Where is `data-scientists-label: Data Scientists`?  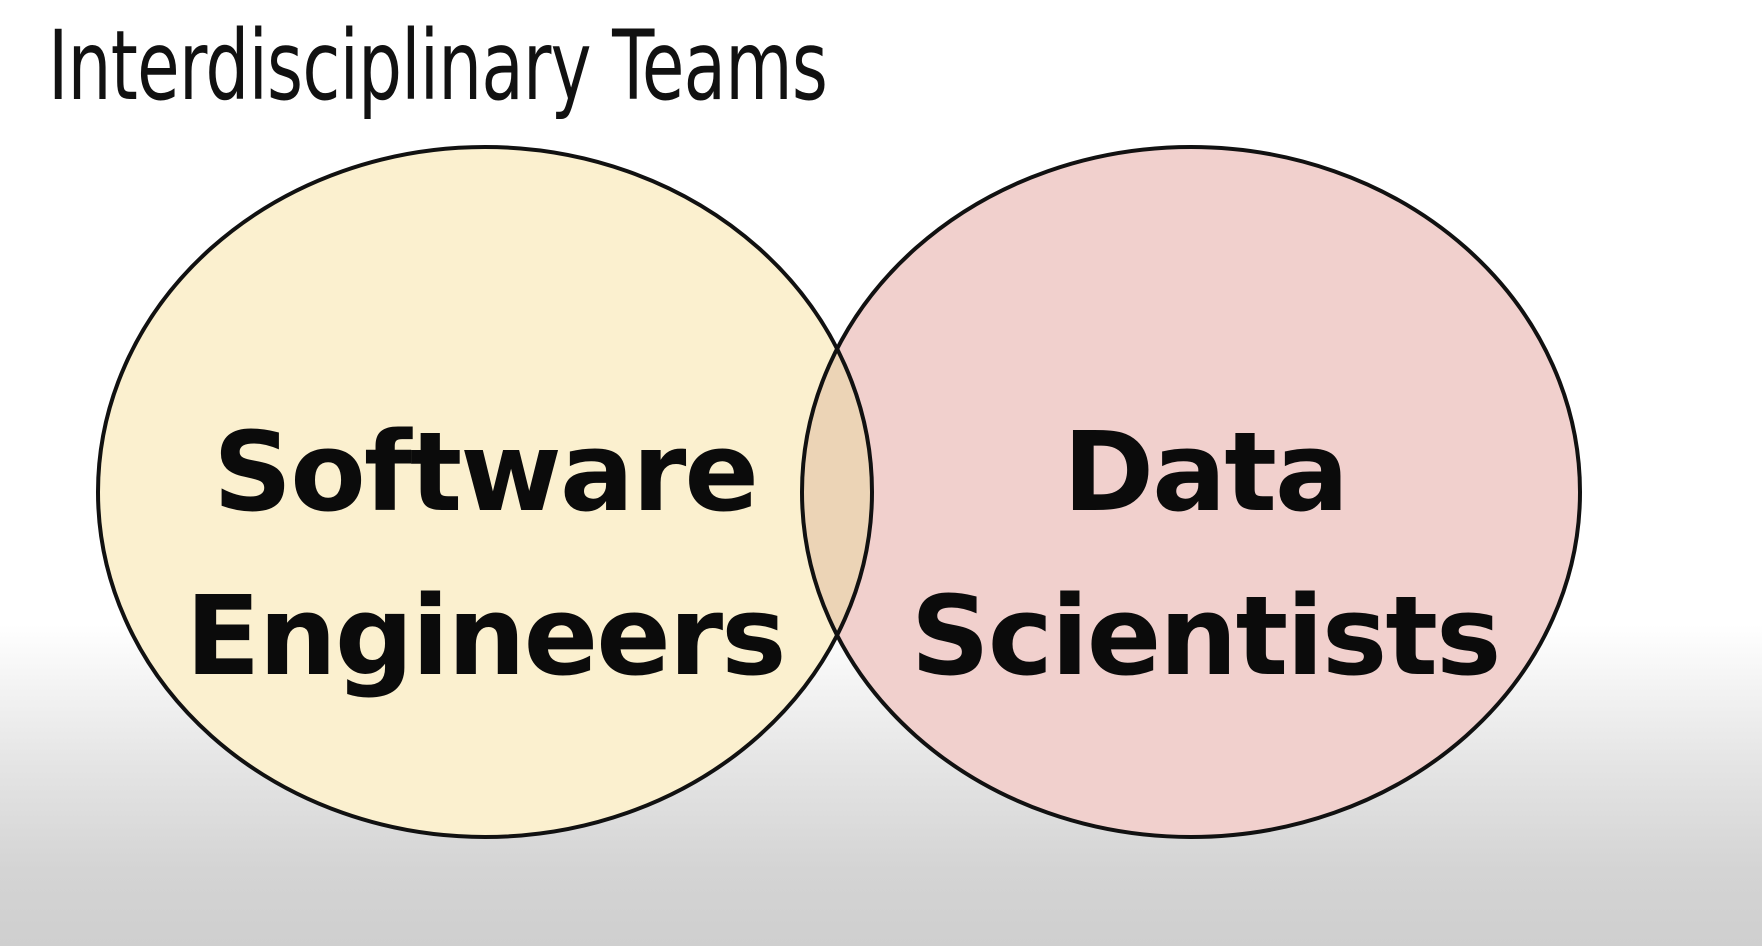
data-scientists-label: Data Scientists is located at coordinates (1205, 554).